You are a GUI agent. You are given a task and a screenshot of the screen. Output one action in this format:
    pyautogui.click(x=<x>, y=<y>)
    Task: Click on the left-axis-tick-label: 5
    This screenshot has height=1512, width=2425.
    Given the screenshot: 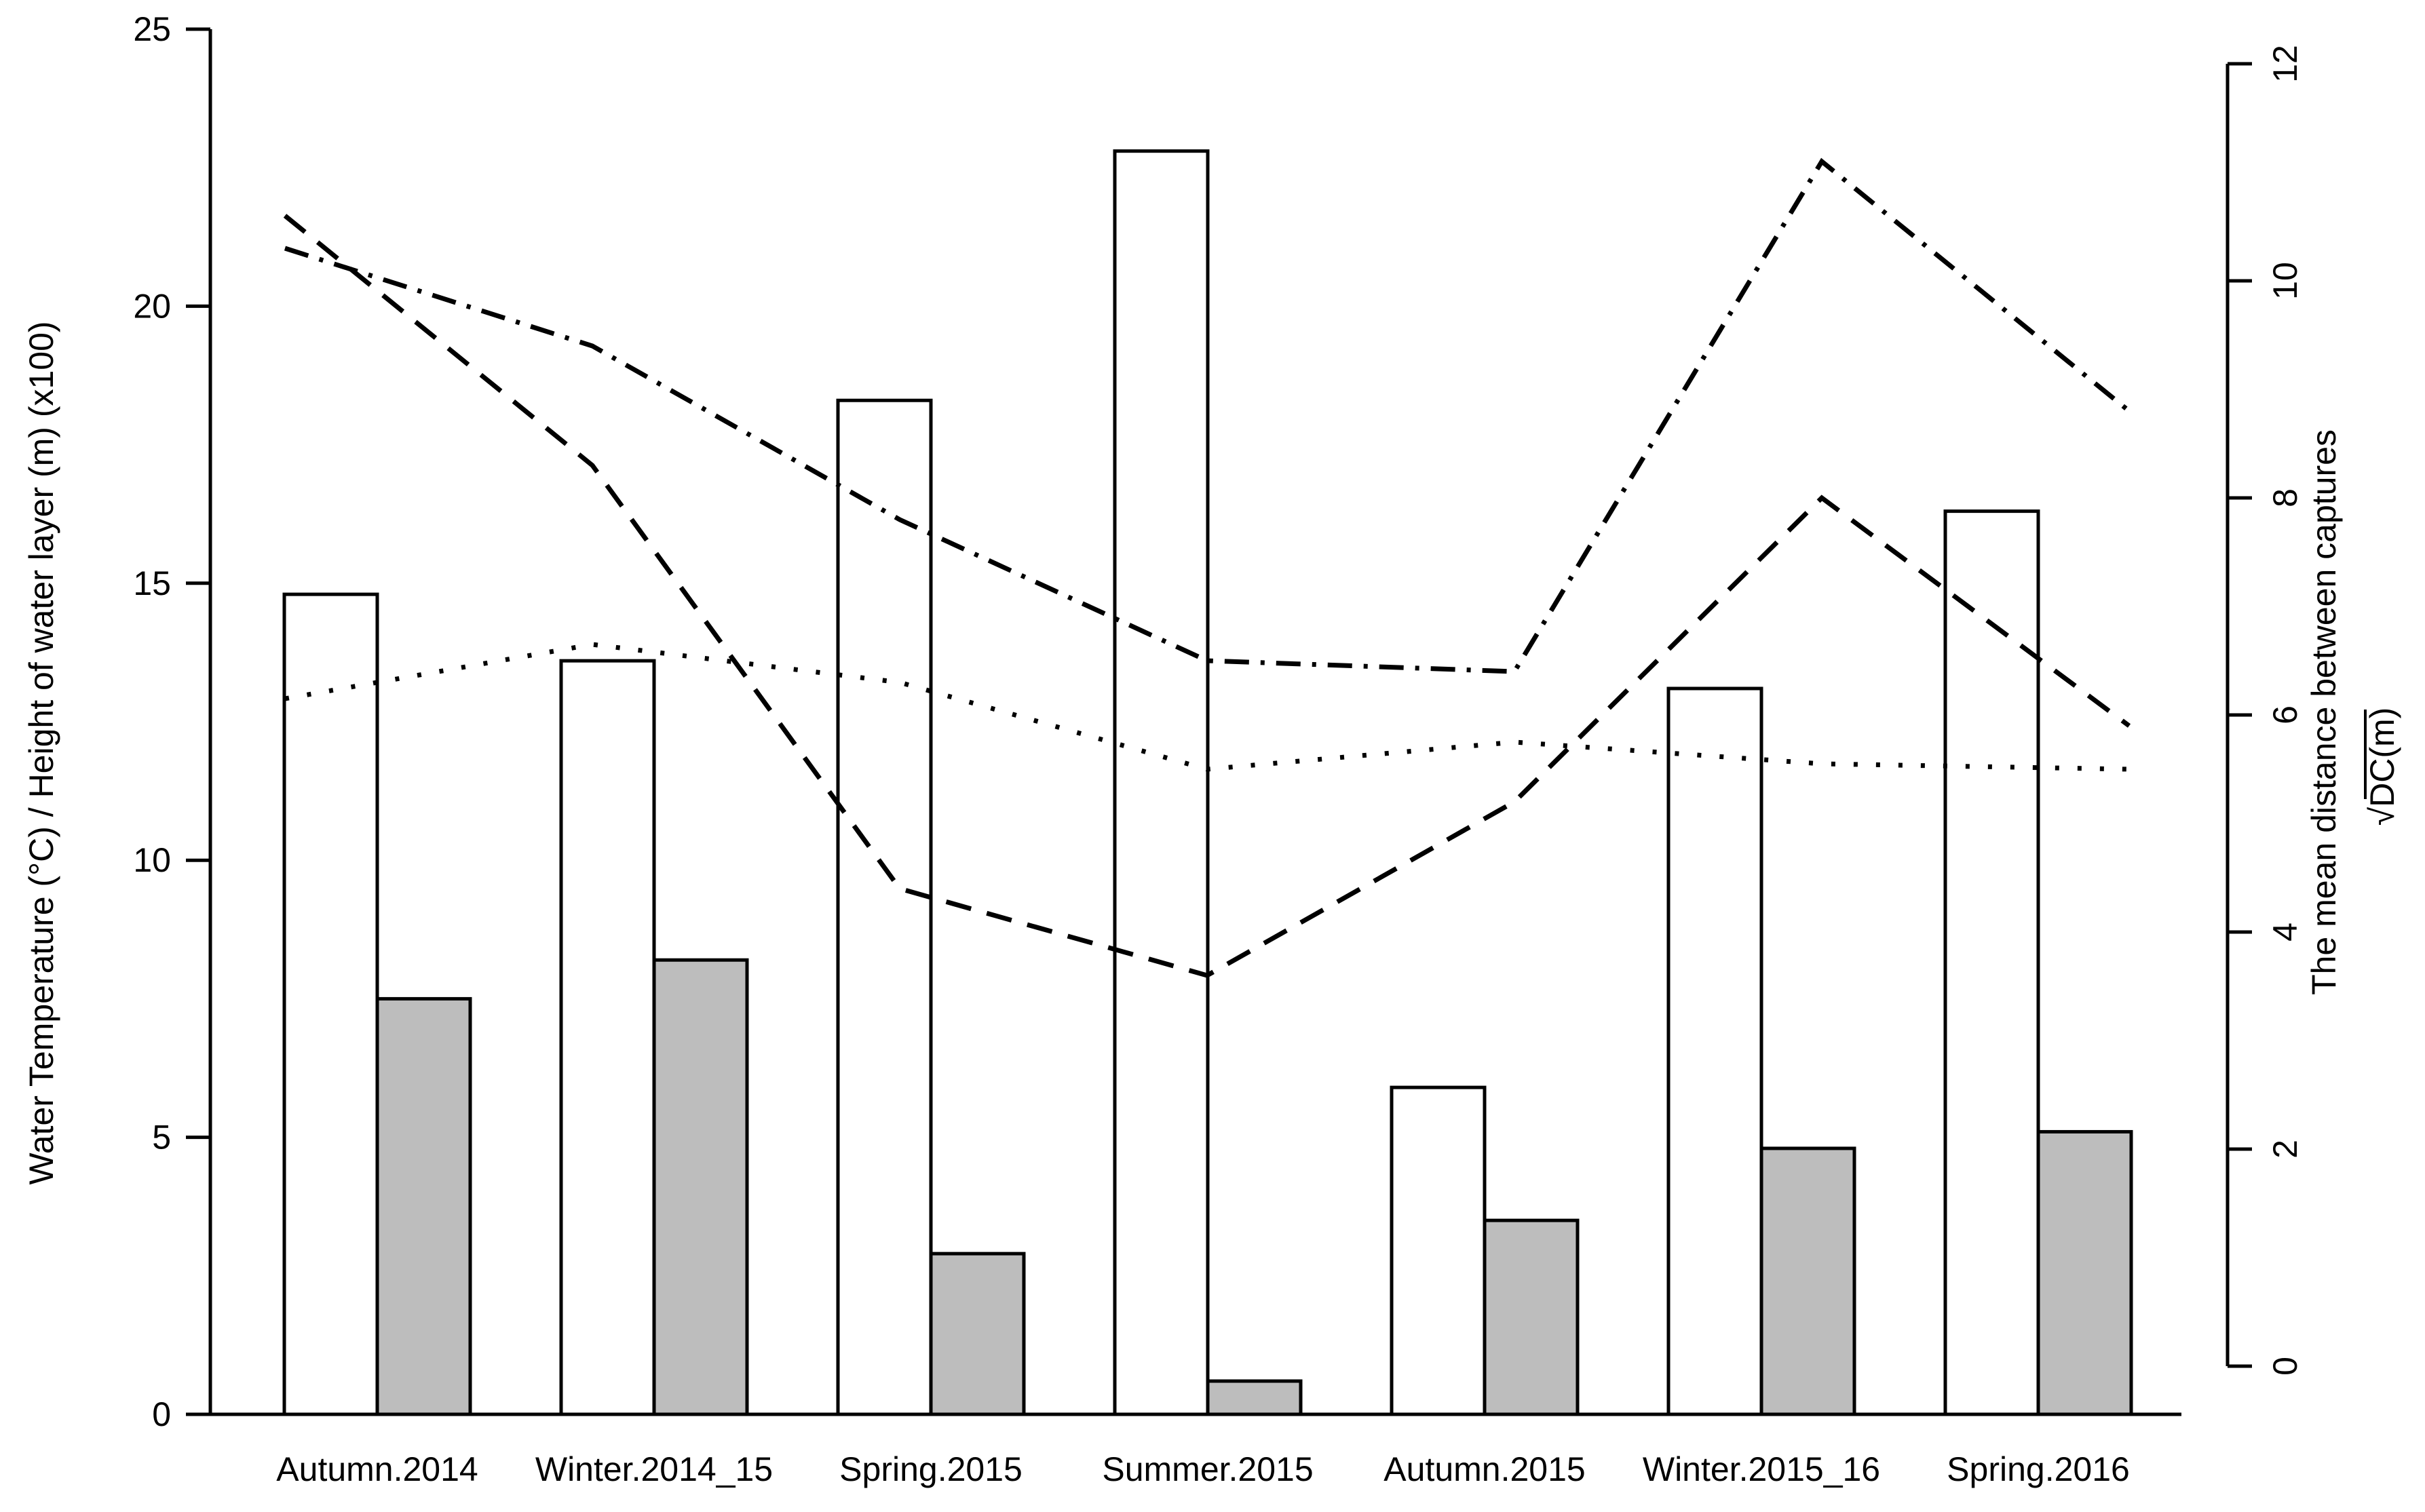 What is the action you would take?
    pyautogui.click(x=161, y=1138)
    